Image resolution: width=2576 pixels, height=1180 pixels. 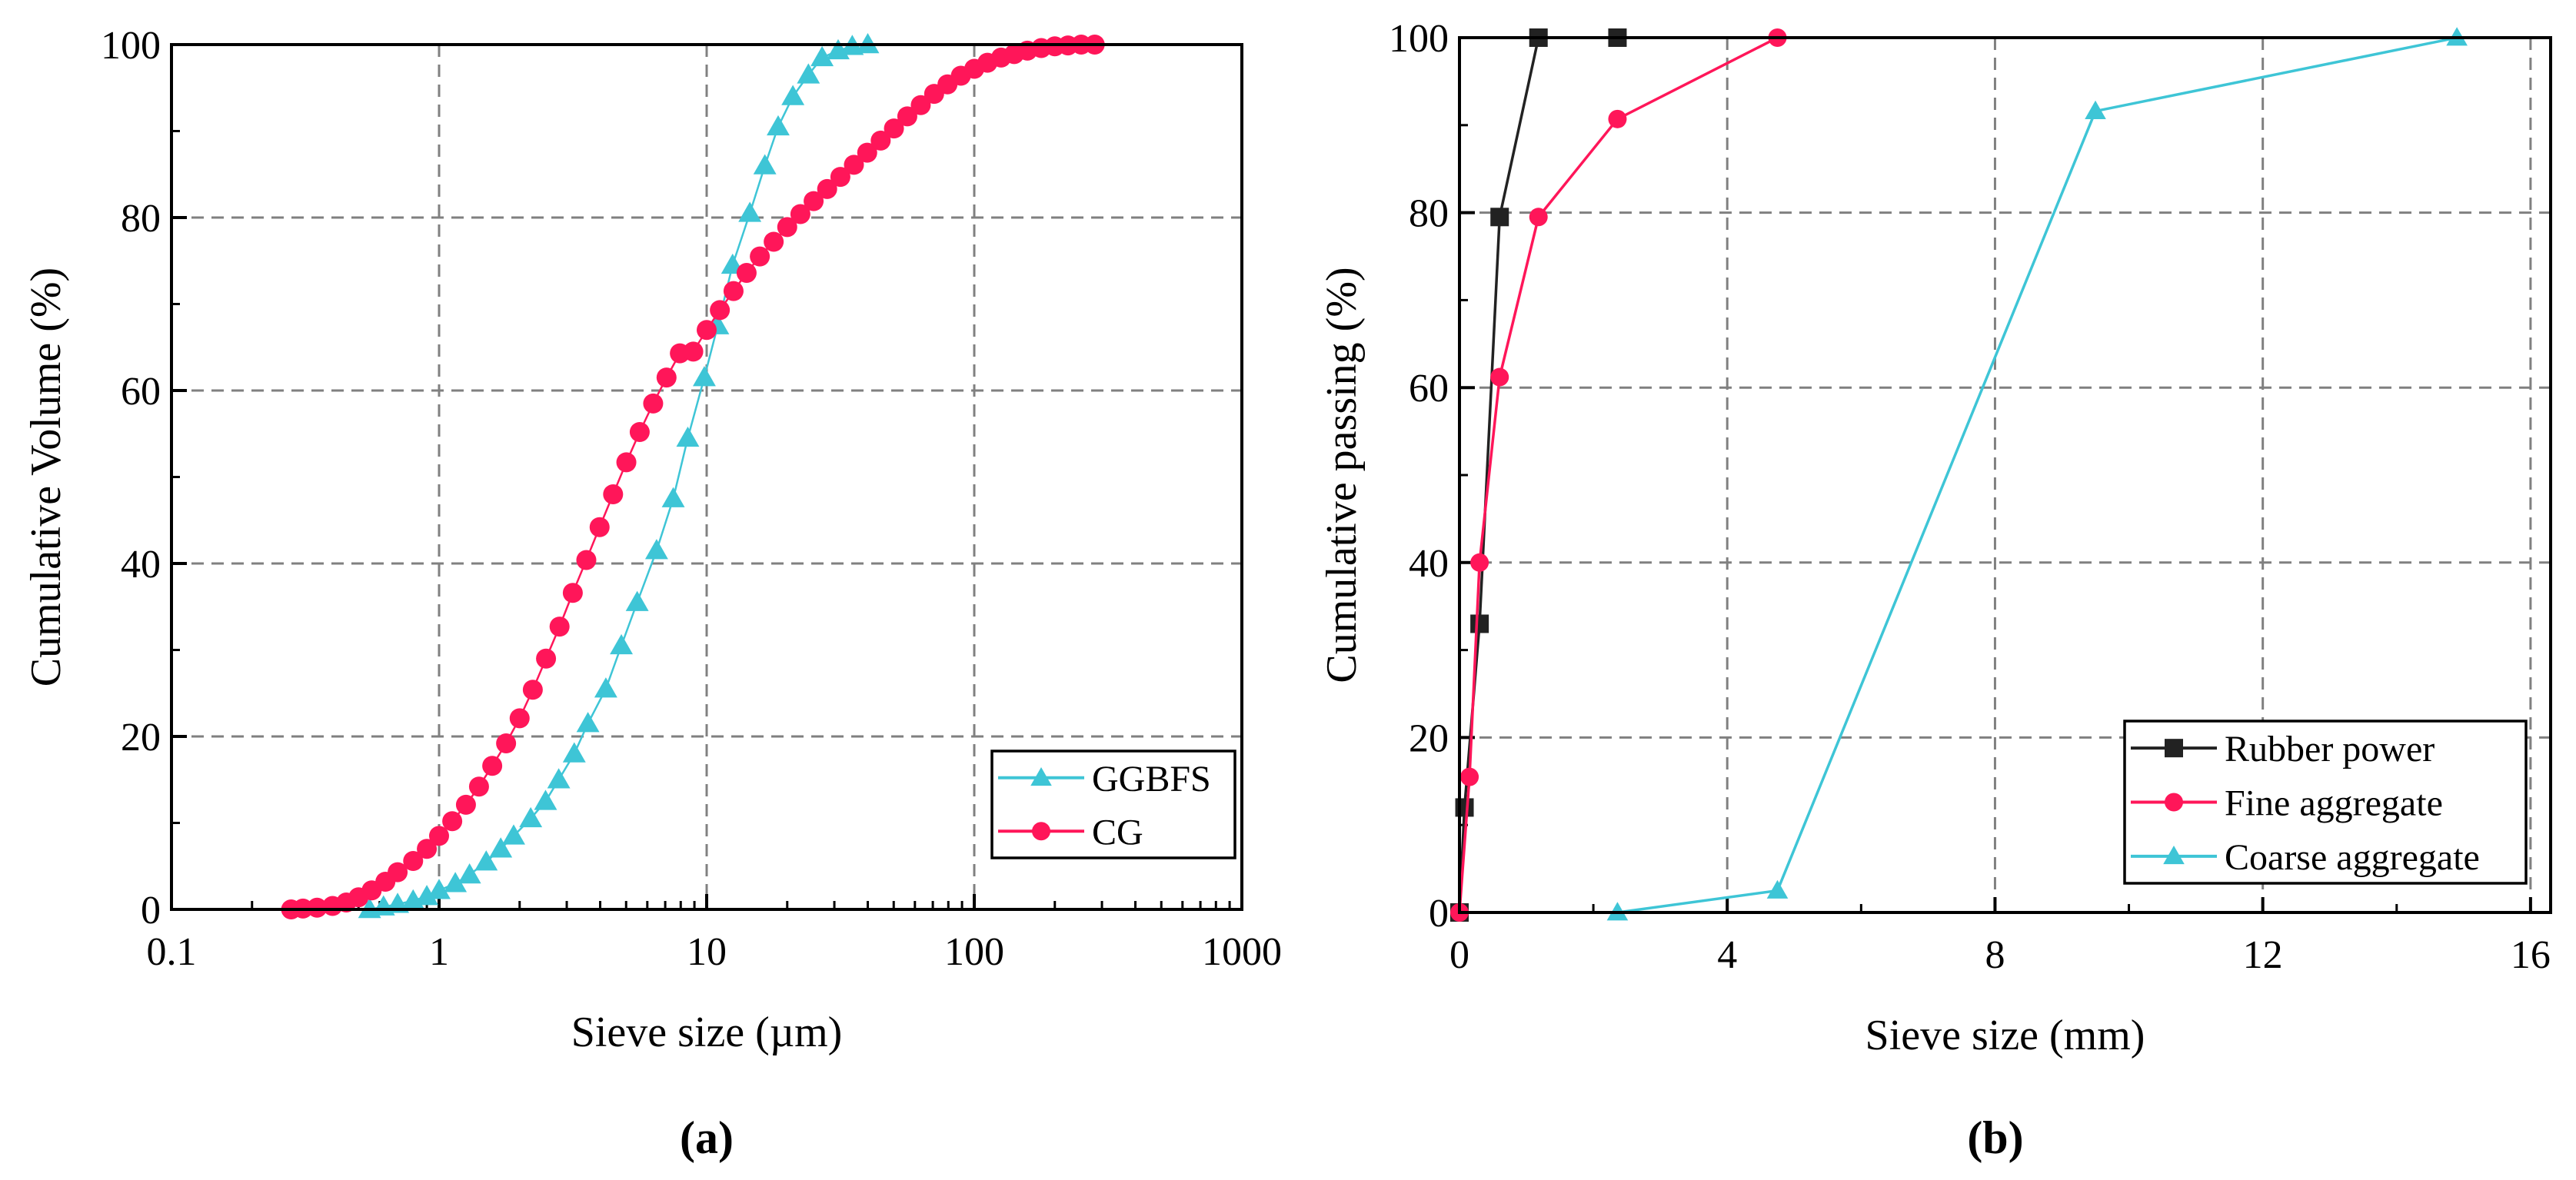 What do you see at coordinates (1995, 1137) in the screenshot?
I see `panel-label: (b)` at bounding box center [1995, 1137].